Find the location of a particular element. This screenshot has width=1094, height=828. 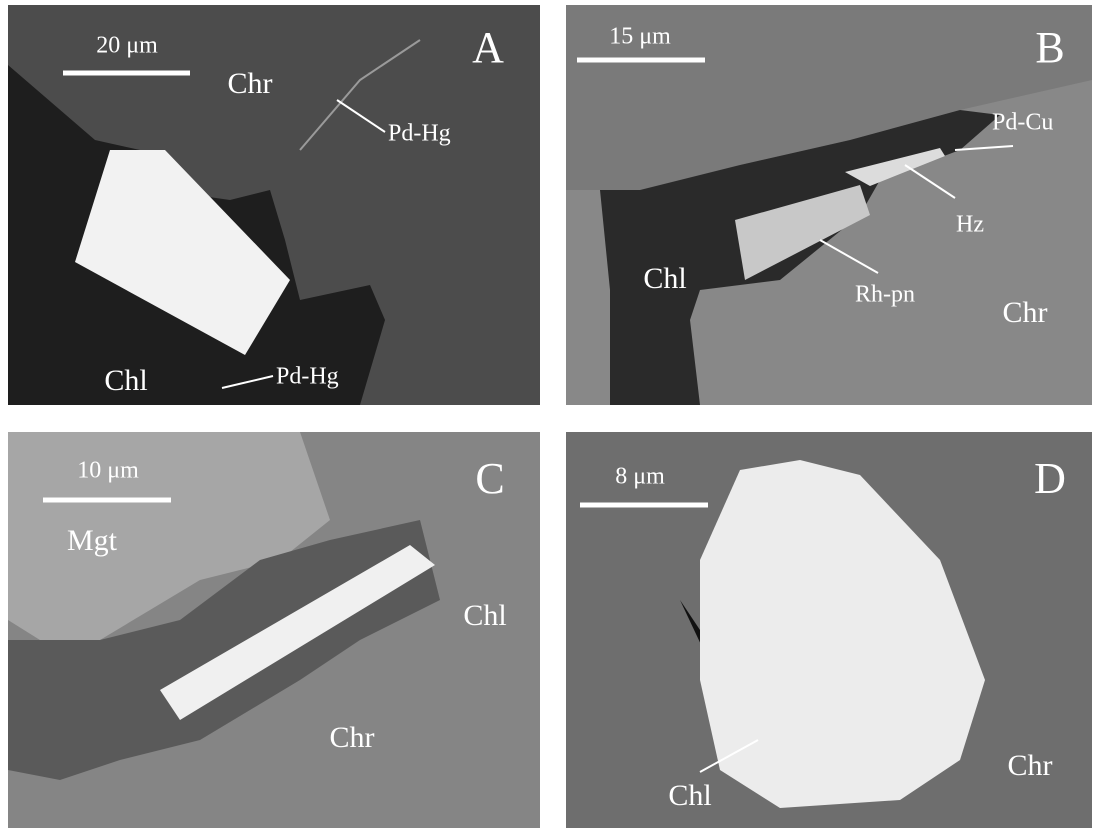

panel-letter: D is located at coordinates (1050, 478).